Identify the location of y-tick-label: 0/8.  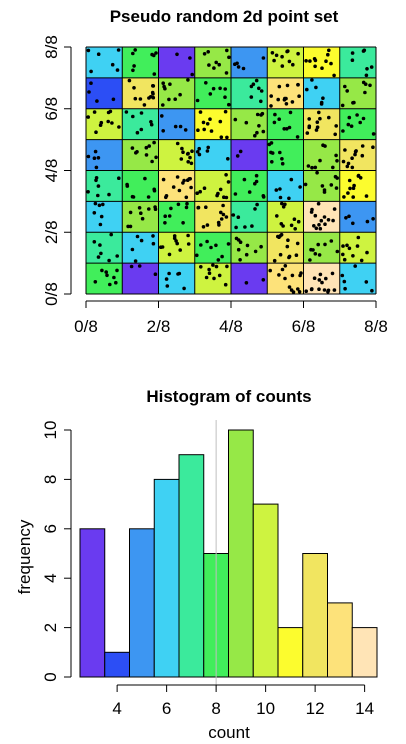
(51, 294).